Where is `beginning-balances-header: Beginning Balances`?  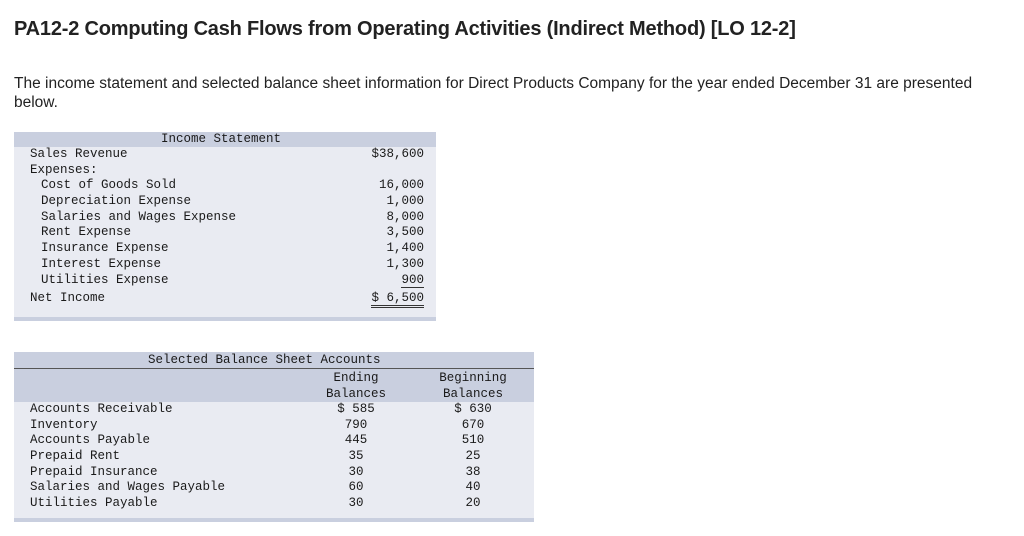 beginning-balances-header: Beginning Balances is located at coordinates (473, 386).